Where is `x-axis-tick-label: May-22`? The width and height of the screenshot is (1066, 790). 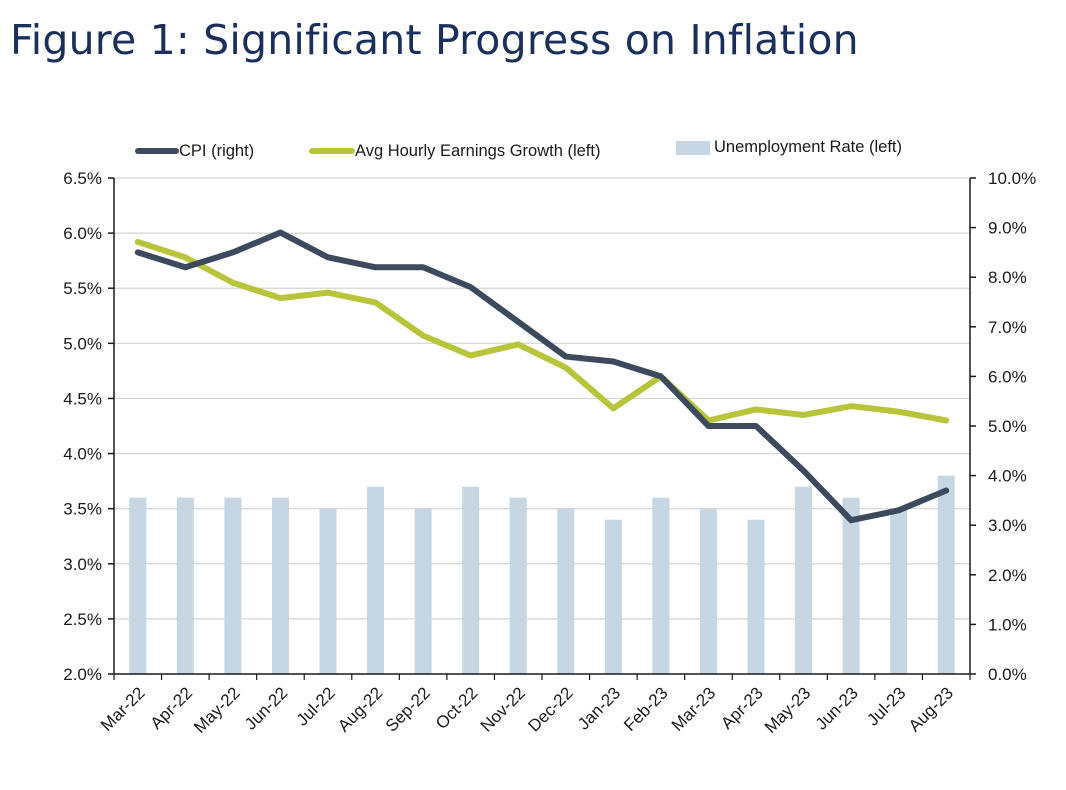
x-axis-tick-label: May-22 is located at coordinates (217, 710).